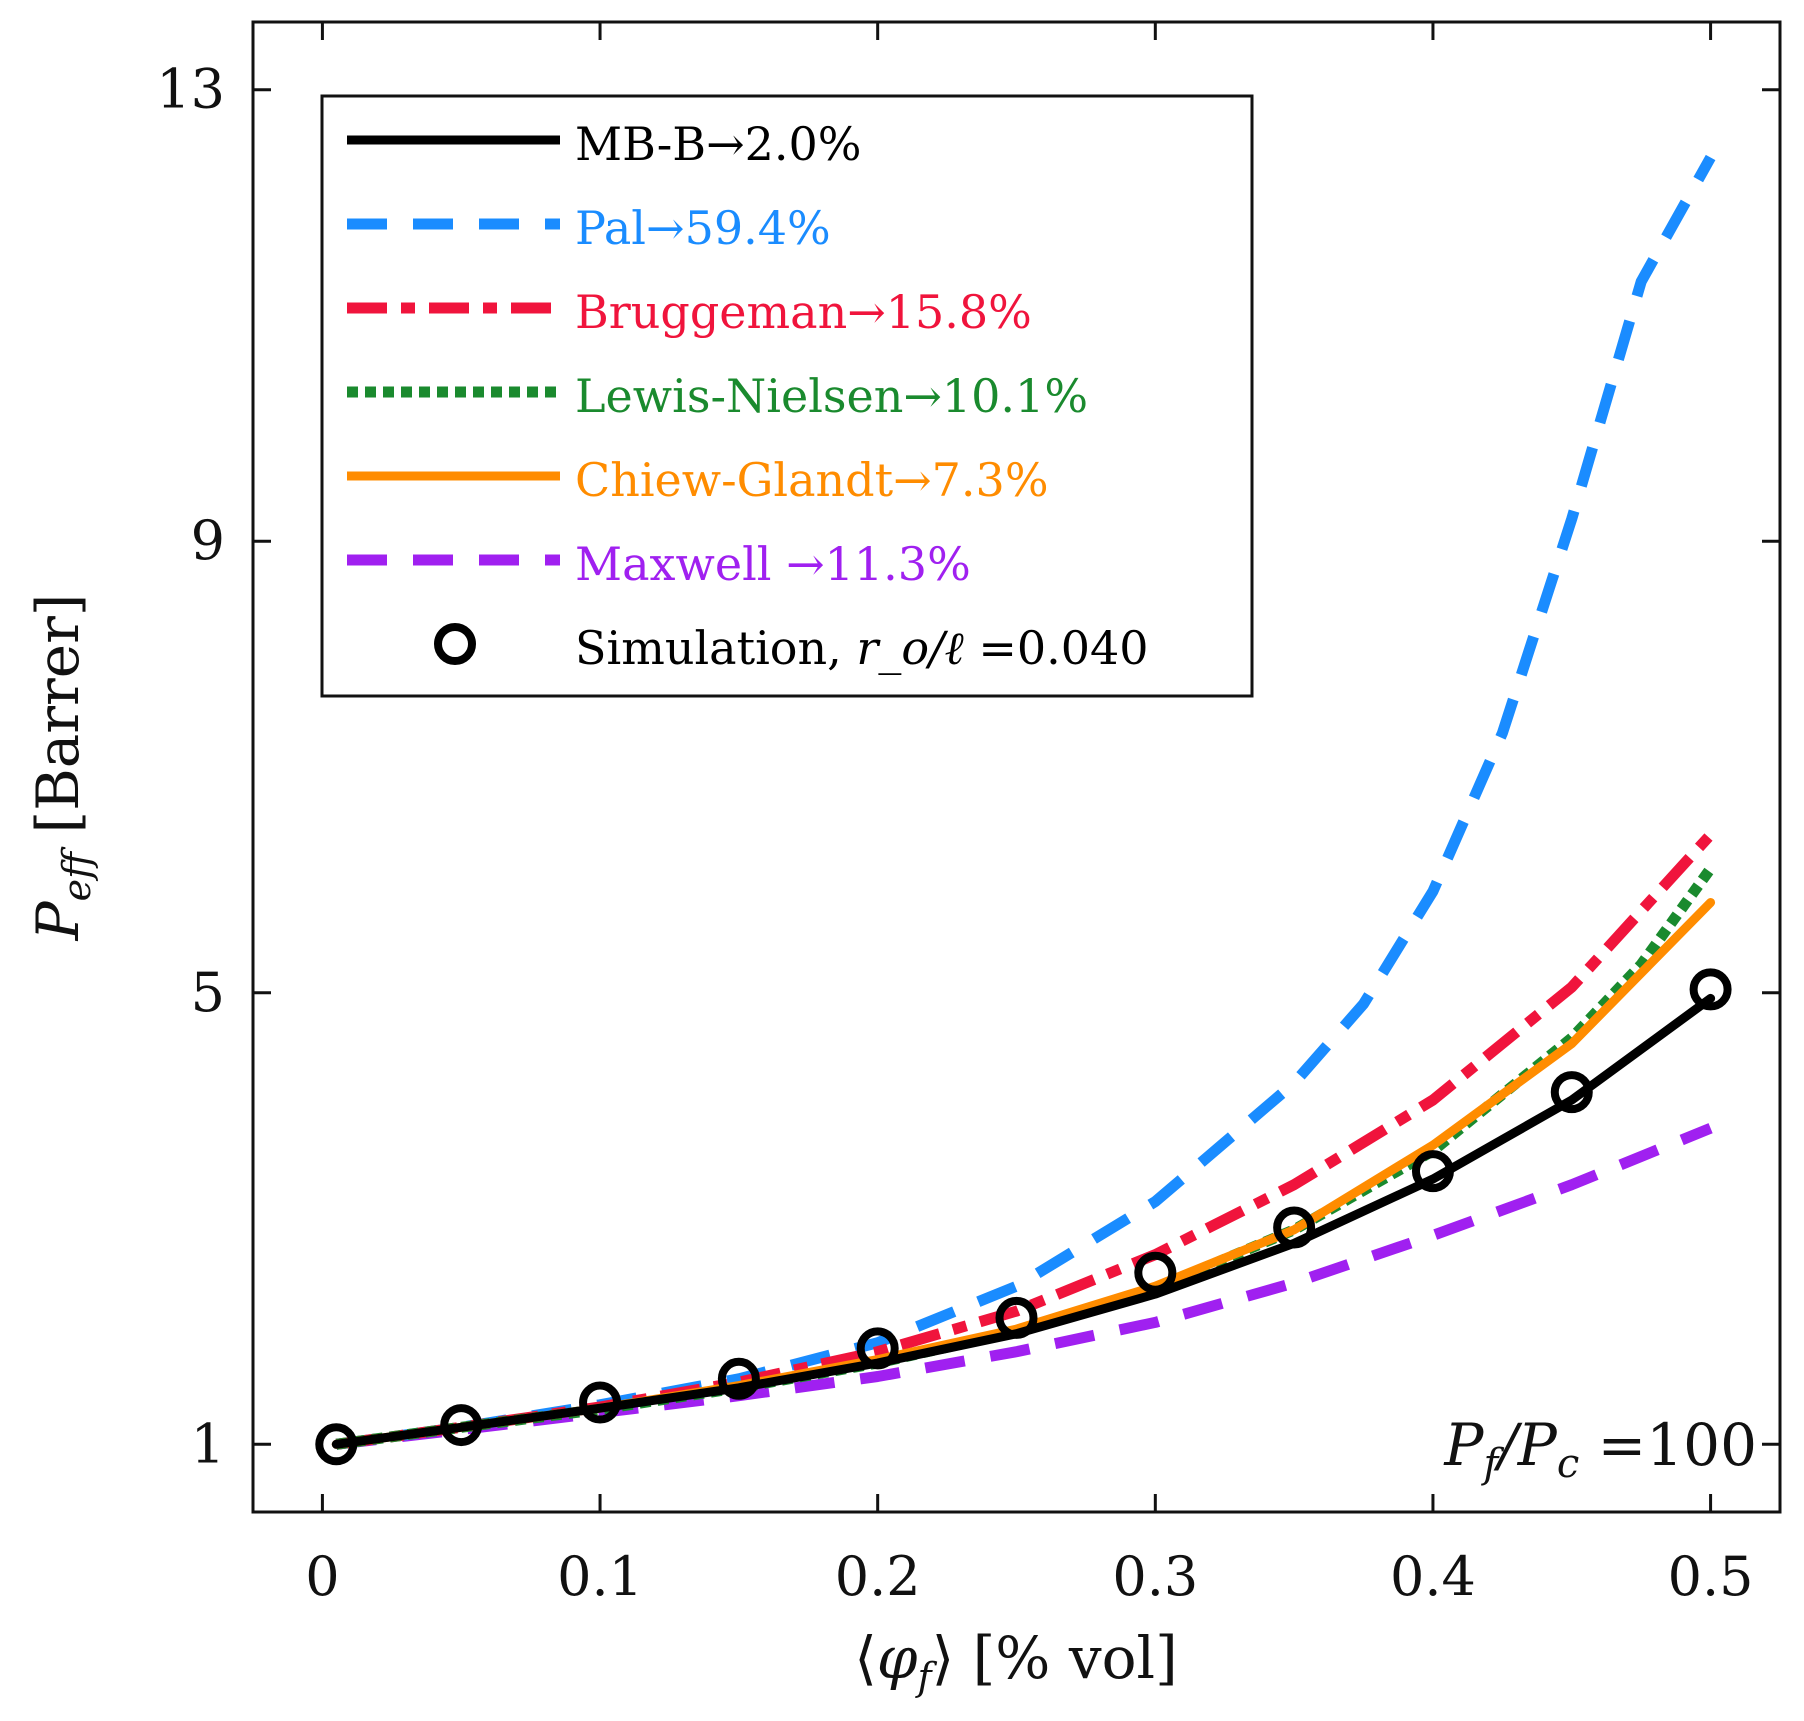 This screenshot has height=1721, width=1804. What do you see at coordinates (208, 992) in the screenshot?
I see `y-tick-label: 5` at bounding box center [208, 992].